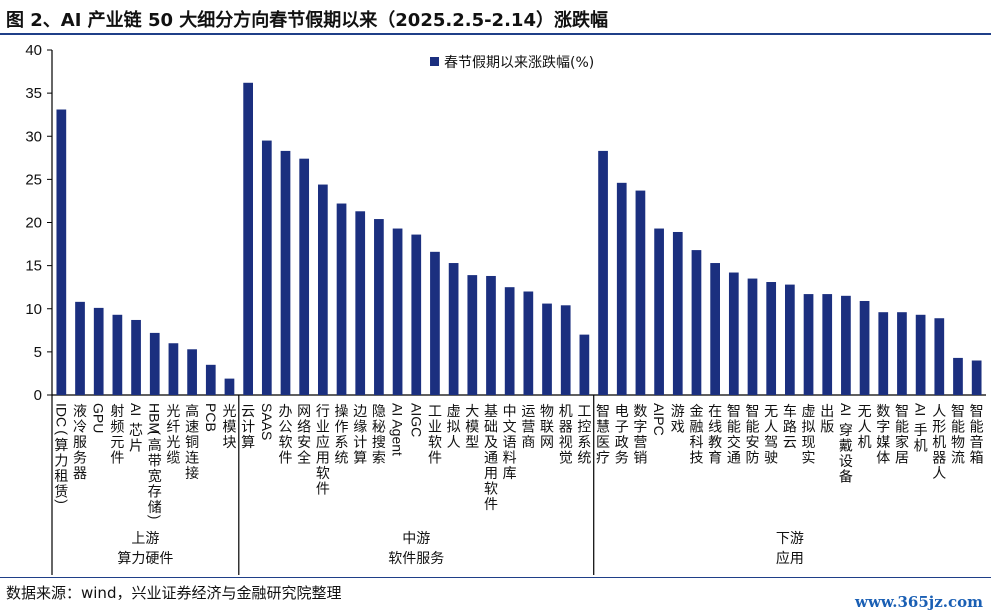 The height and width of the screenshot is (613, 991). Describe the element at coordinates (117, 412) in the screenshot. I see `x-label-text: 射` at that location.